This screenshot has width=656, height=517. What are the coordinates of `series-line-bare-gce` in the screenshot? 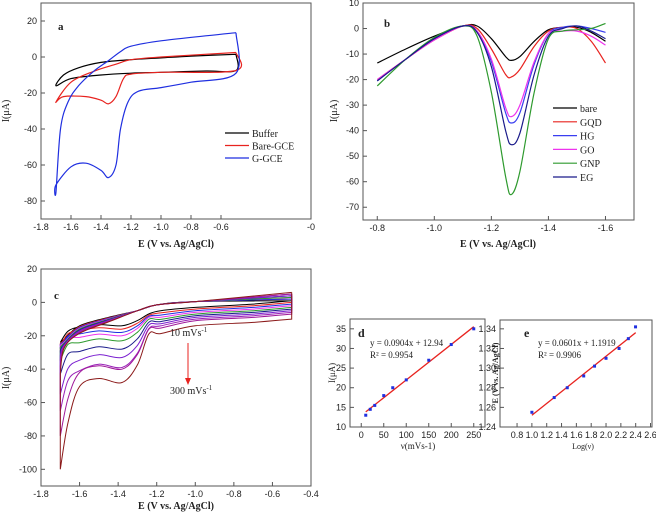 It's located at (149, 78).